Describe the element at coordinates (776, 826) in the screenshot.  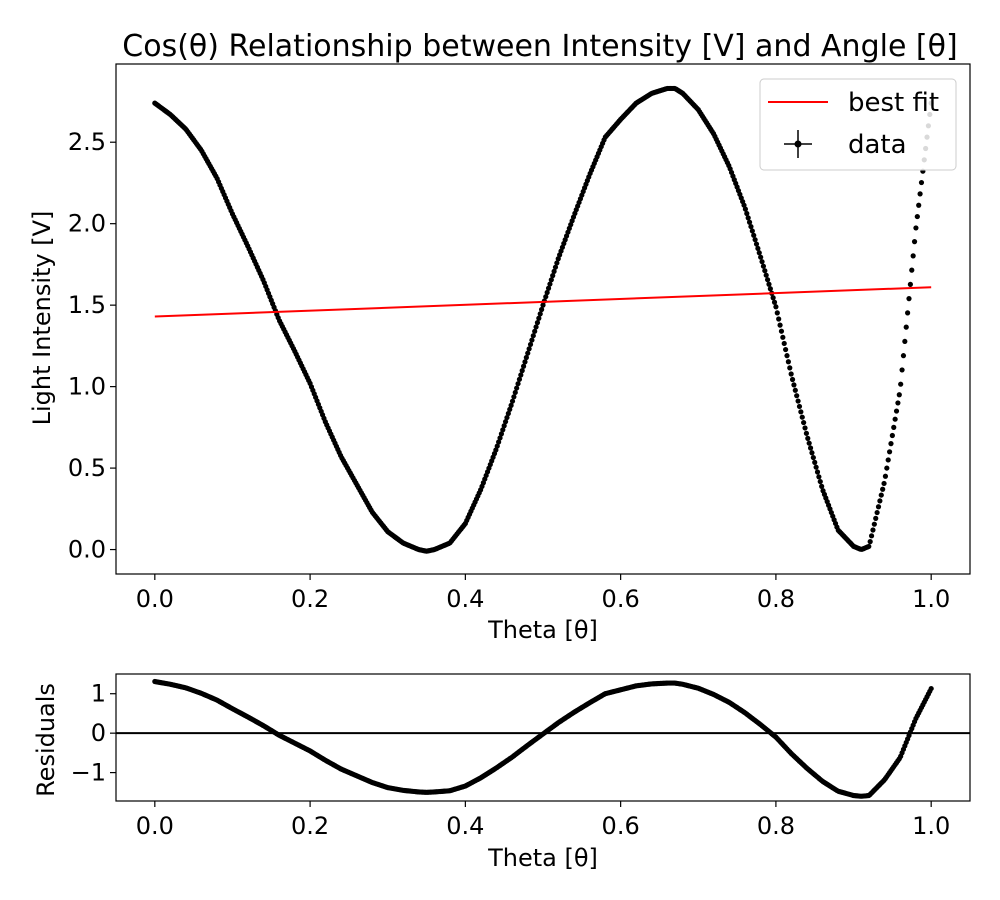
I see `residuals-x-tick-label: 0.8` at that location.